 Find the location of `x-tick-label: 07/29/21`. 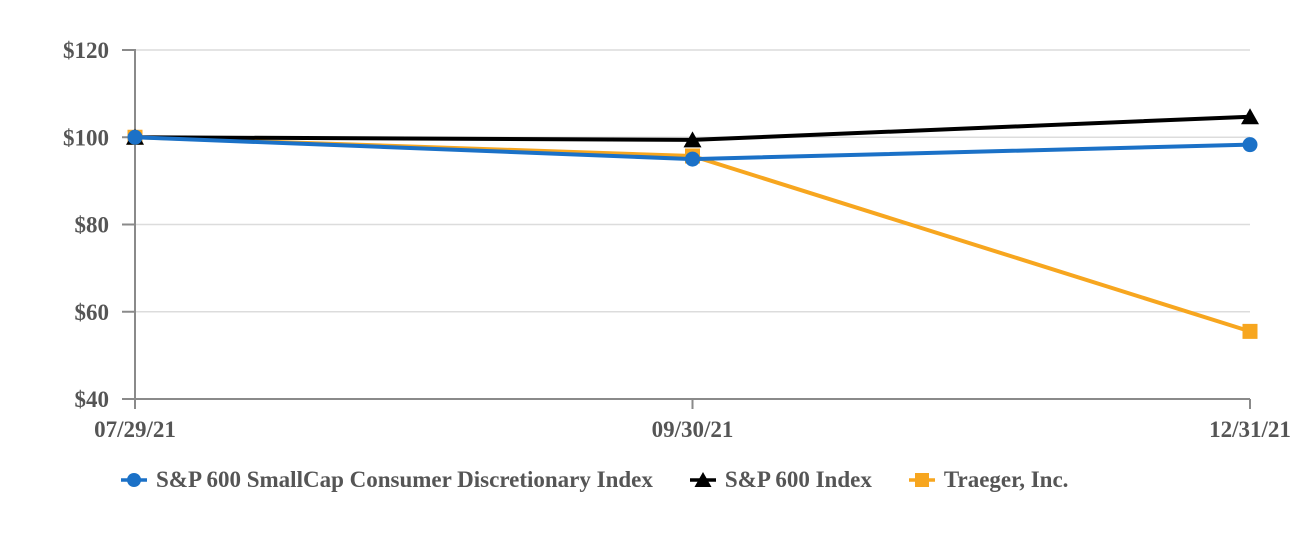

x-tick-label: 07/29/21 is located at coordinates (135, 429).